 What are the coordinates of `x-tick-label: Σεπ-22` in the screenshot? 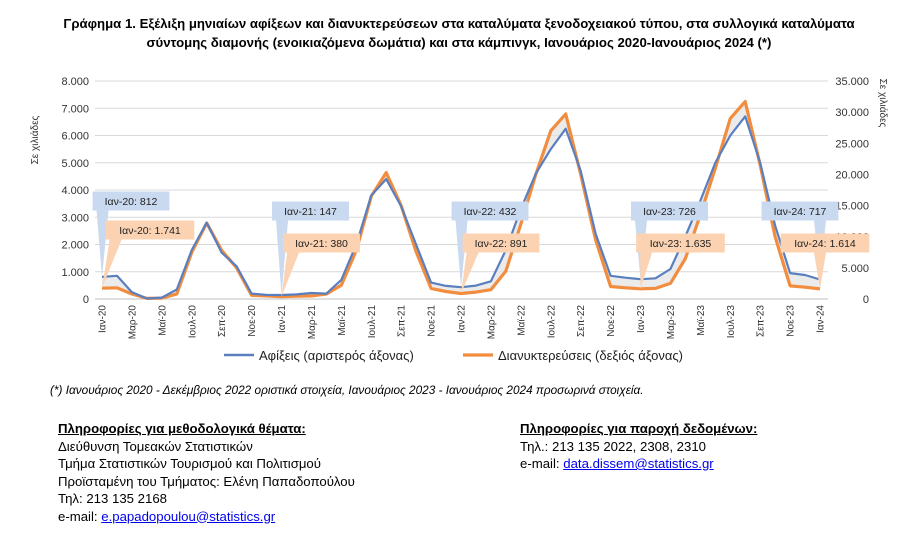 It's located at (581, 321).